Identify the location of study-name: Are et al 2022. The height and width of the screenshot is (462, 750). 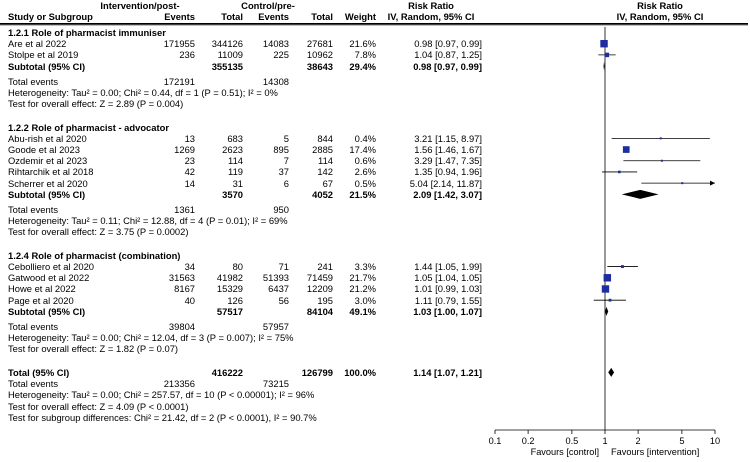
(37, 44).